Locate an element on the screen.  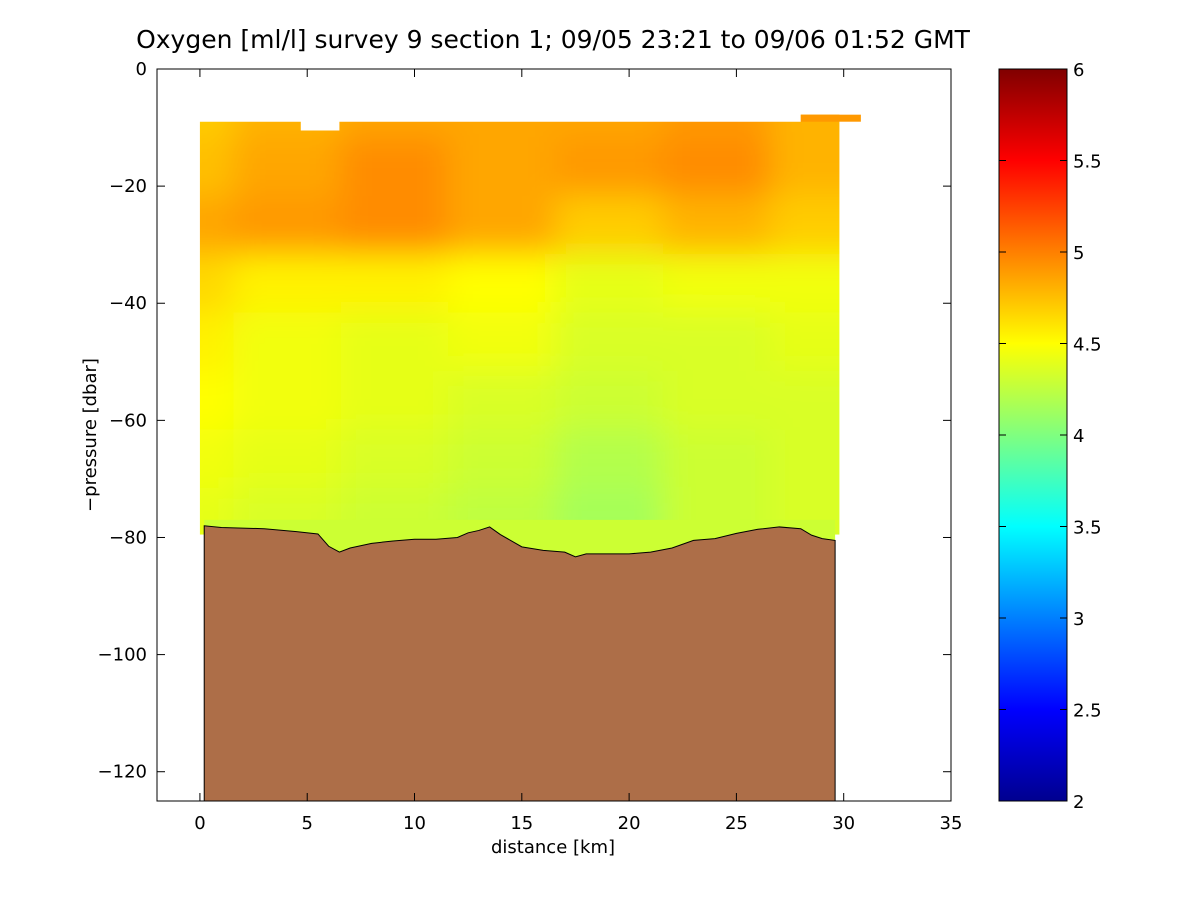
y-tick-label: −20 is located at coordinates (128, 186).